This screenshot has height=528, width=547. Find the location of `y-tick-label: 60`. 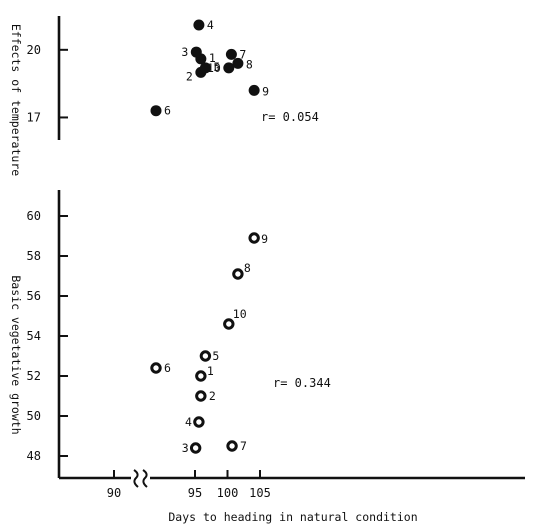

y-tick-label: 60 is located at coordinates (34, 216).